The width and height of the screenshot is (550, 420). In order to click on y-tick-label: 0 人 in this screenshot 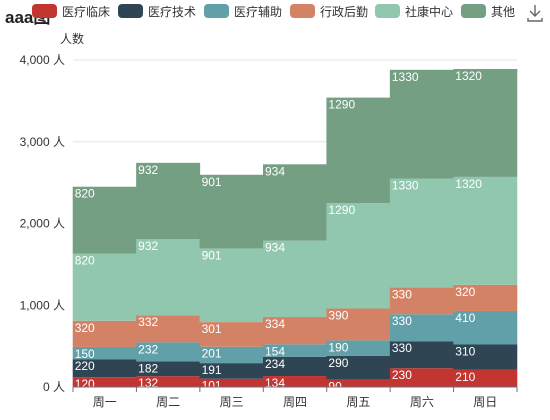, I will do `click(54, 387)`.